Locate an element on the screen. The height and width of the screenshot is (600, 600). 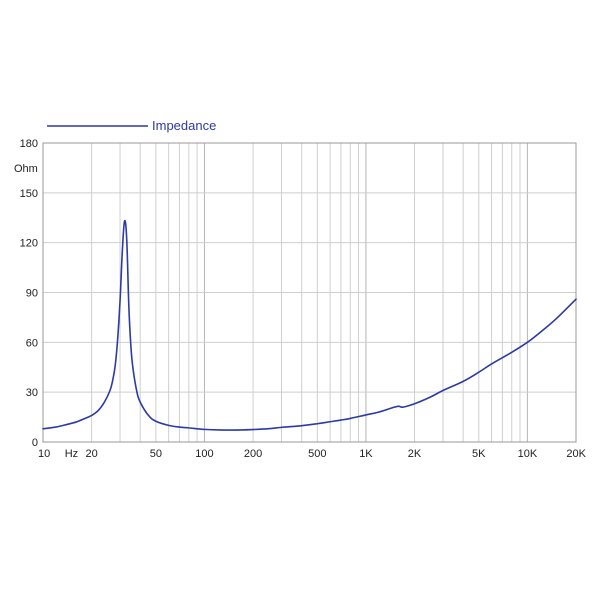
x-tick-label: Hz is located at coordinates (71, 454).